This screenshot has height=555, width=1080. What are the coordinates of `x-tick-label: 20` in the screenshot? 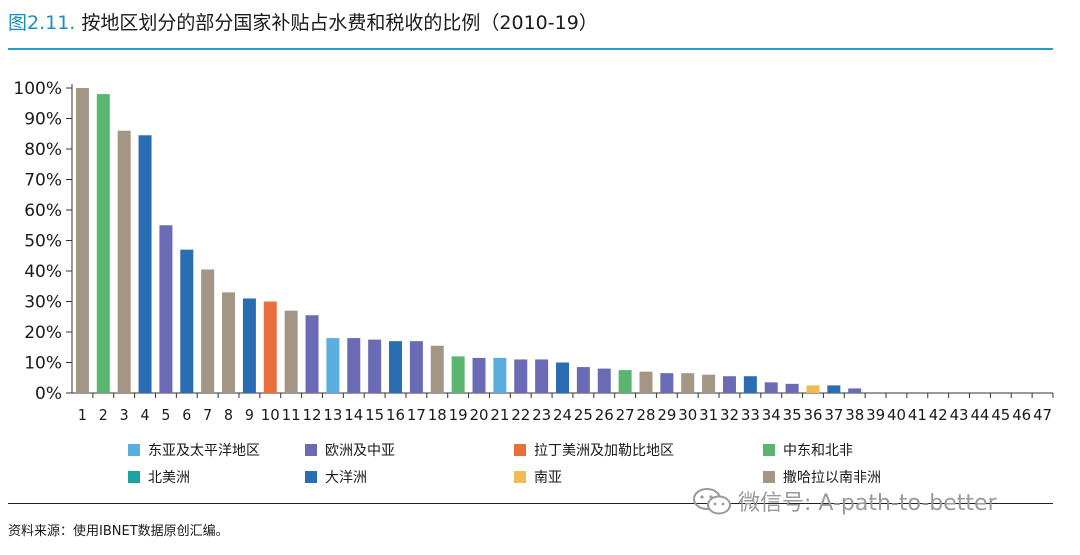 It's located at (479, 415).